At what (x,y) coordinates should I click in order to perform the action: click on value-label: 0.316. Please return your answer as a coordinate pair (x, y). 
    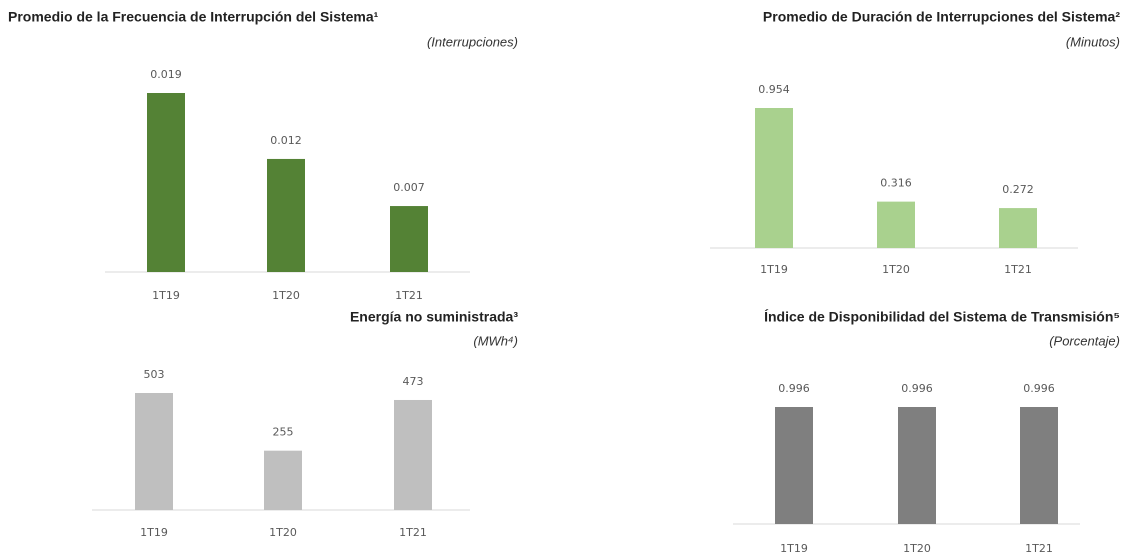
    Looking at the image, I should click on (896, 183).